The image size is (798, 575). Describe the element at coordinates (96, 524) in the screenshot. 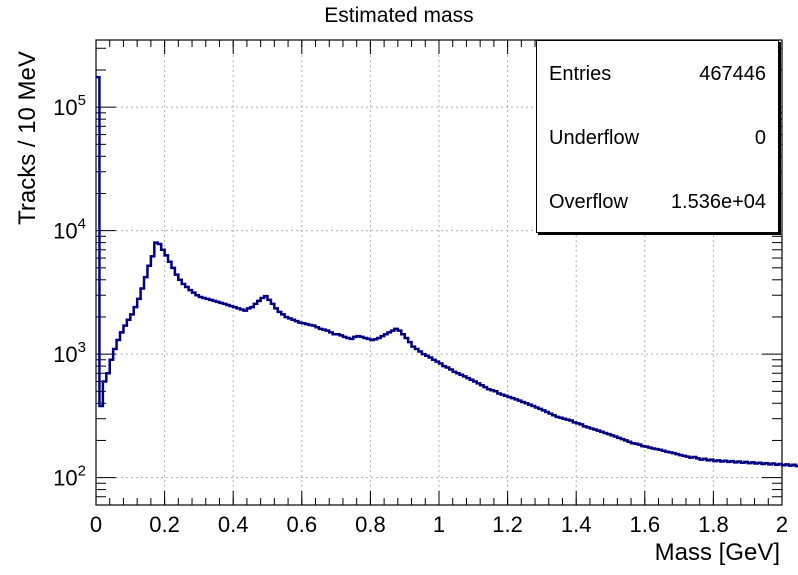

I see `x-tick-label: 0` at that location.